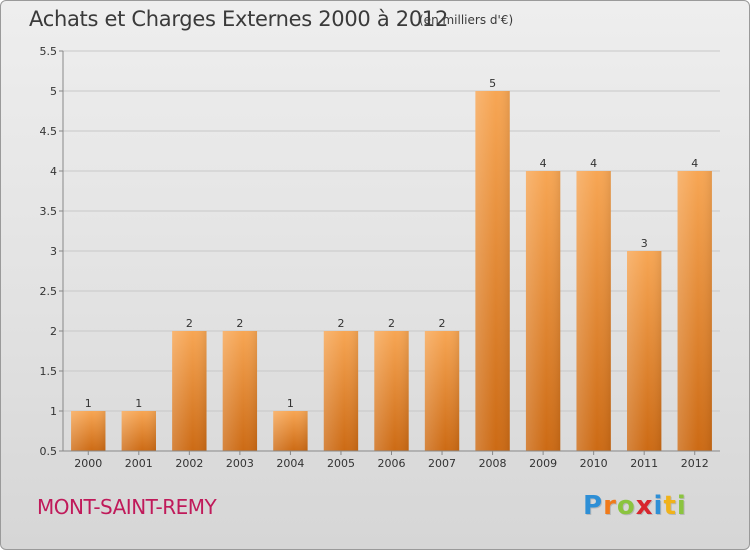 The height and width of the screenshot is (550, 750). Describe the element at coordinates (695, 463) in the screenshot. I see `x-tick-label: 2012` at that location.